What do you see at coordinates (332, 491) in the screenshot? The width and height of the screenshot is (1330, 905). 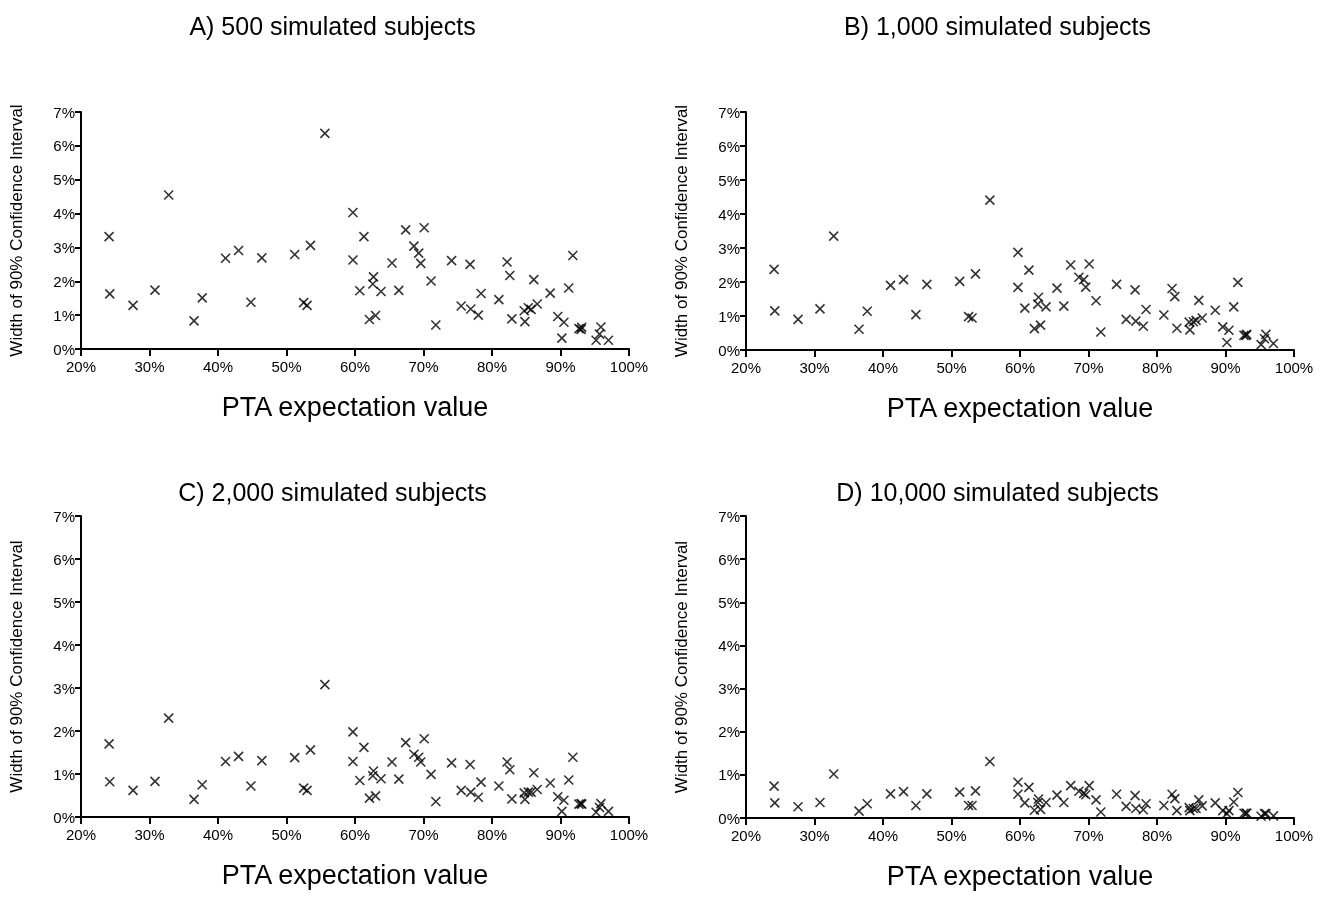 I see `chart-title: C) 2,000 simulated subjects` at bounding box center [332, 491].